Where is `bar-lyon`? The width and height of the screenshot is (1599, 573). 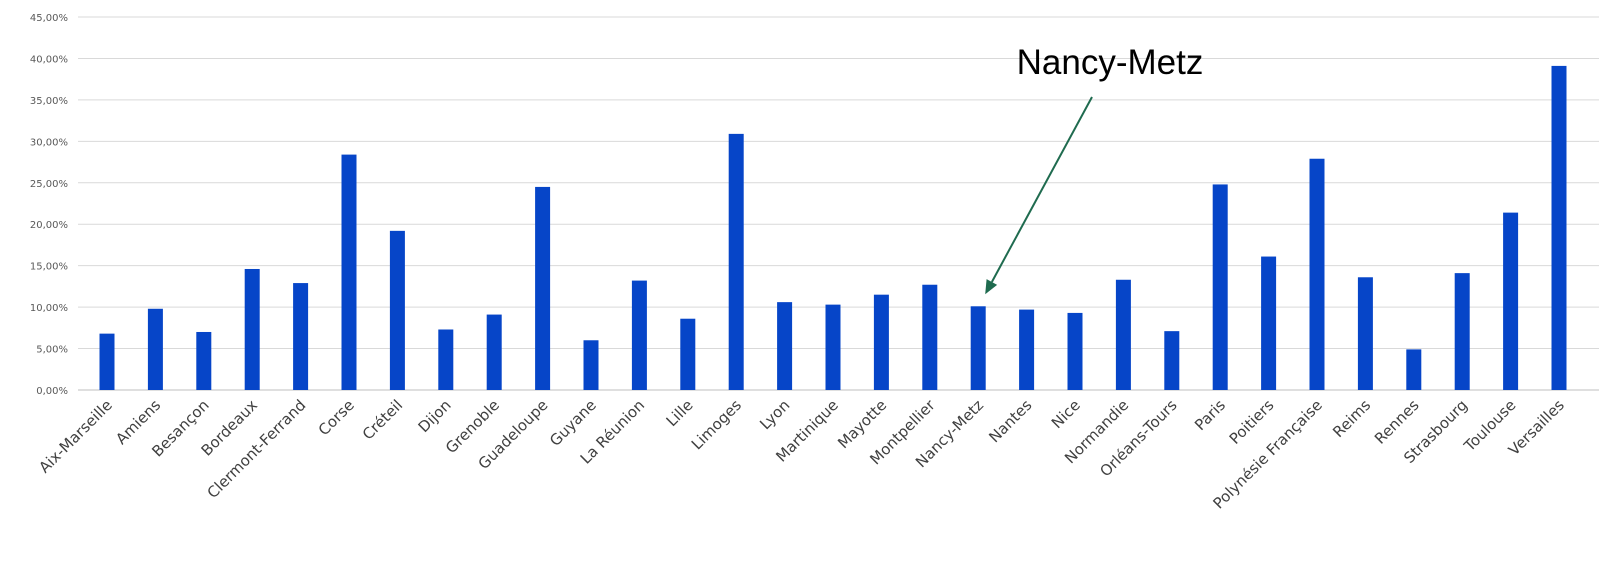 bar-lyon is located at coordinates (785, 346).